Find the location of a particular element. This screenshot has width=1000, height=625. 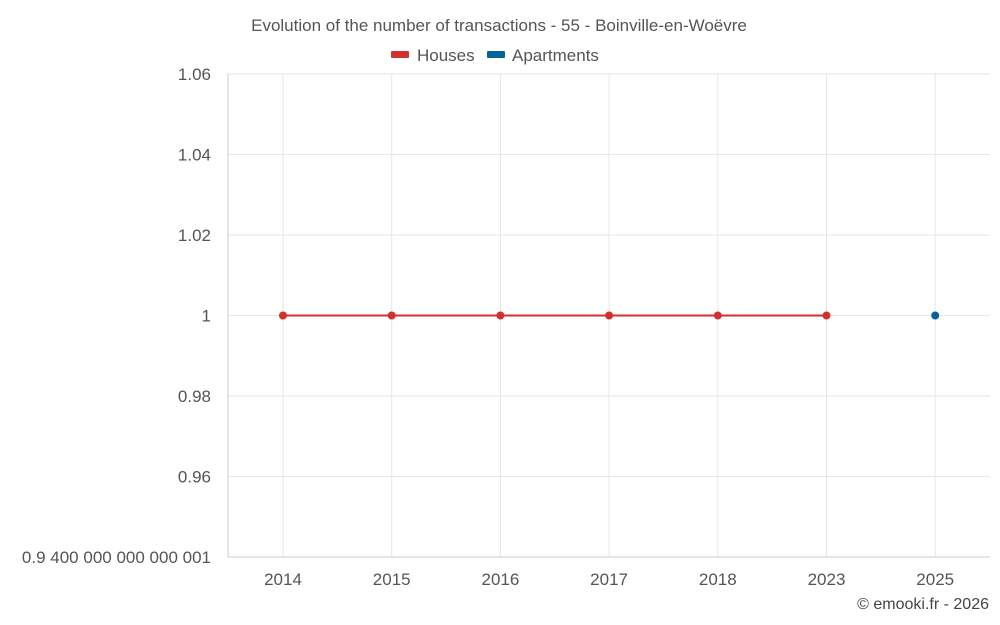

legend-item-houses: Houses is located at coordinates (433, 55).